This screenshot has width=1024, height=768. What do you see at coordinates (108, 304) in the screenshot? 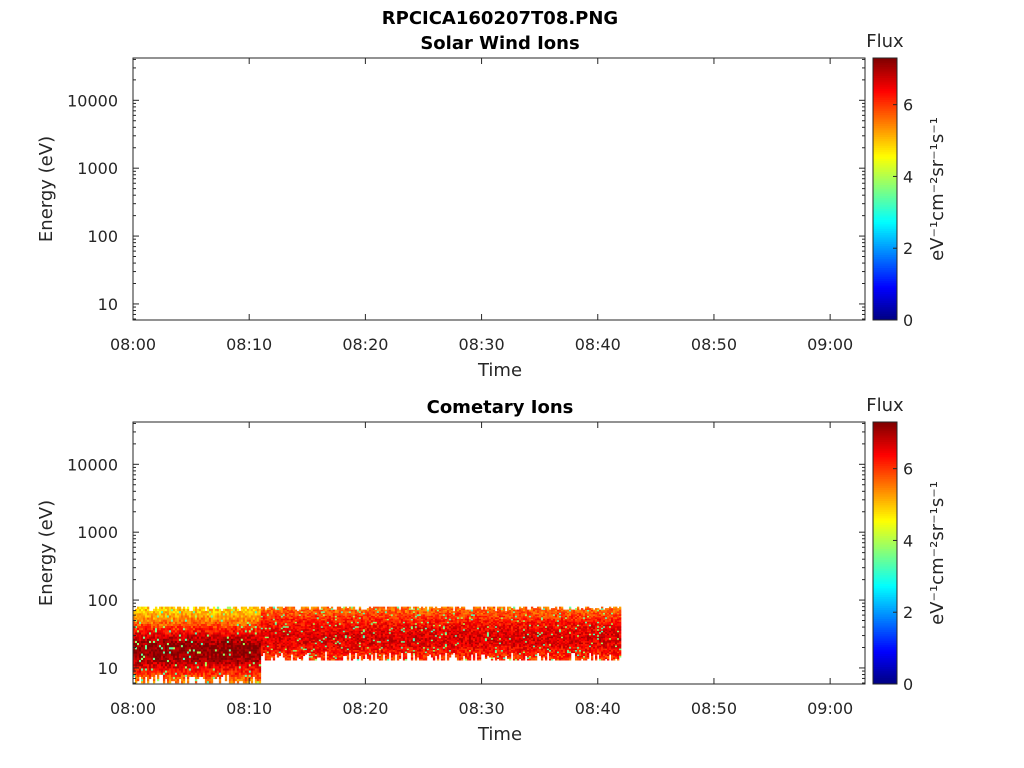
I see `y-tick-label: 10` at bounding box center [108, 304].